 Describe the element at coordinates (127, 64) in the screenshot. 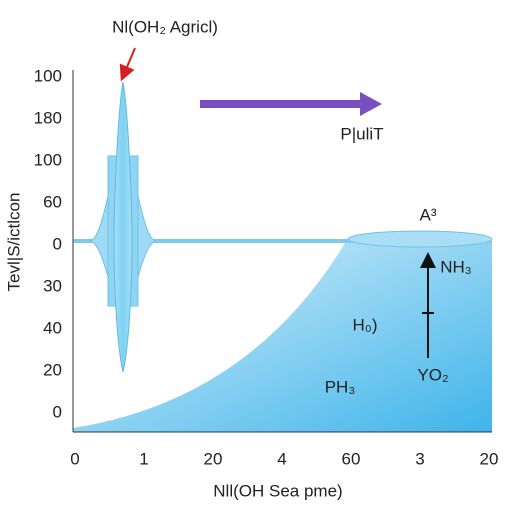

I see `red-arrow` at that location.